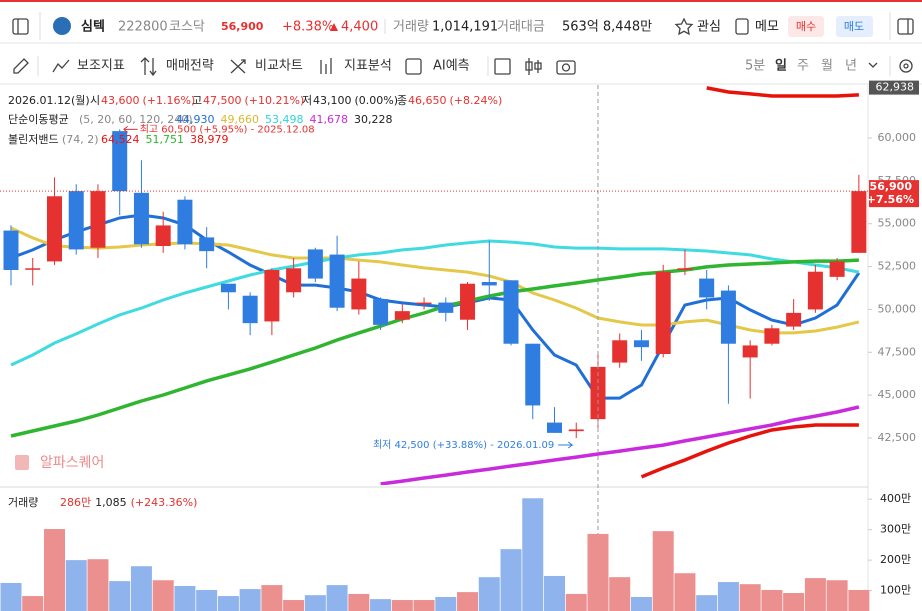 Image resolution: width=922 pixels, height=611 pixels. What do you see at coordinates (23, 502) in the screenshot?
I see `volume-label: 거래량` at bounding box center [23, 502].